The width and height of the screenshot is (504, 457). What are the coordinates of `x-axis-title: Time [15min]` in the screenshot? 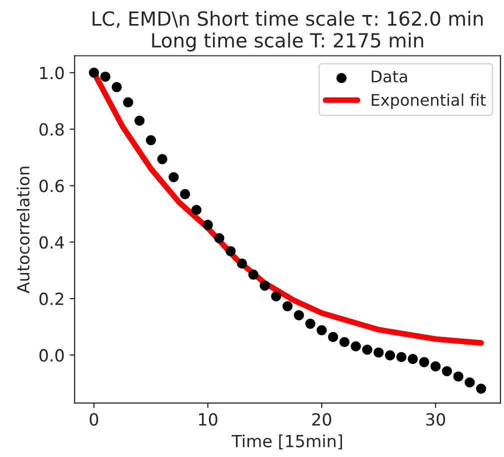 It's located at (287, 442).